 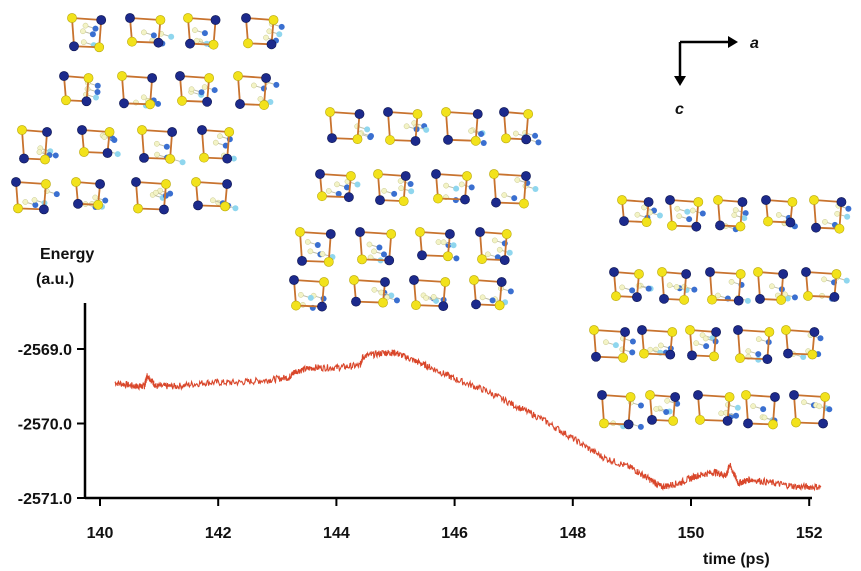 What do you see at coordinates (336, 533) in the screenshot?
I see `x-tick-label: 144` at bounding box center [336, 533].